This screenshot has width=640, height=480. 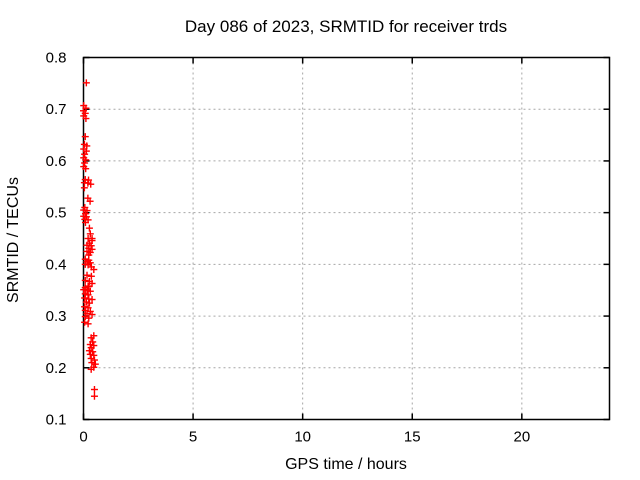 What do you see at coordinates (56, 161) in the screenshot?
I see `y-tick-label: 0.6` at bounding box center [56, 161].